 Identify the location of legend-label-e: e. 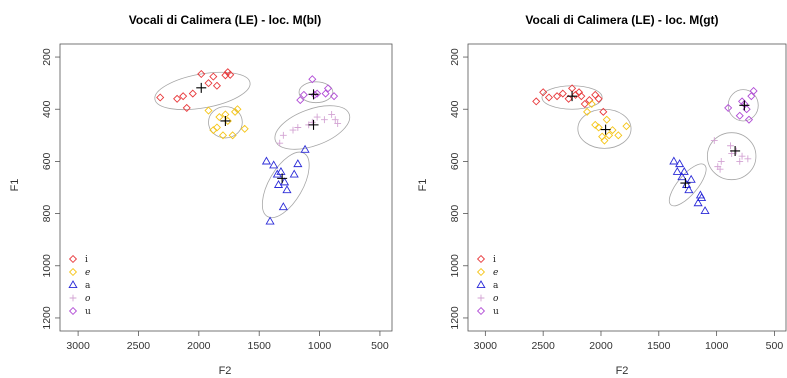
(495, 273).